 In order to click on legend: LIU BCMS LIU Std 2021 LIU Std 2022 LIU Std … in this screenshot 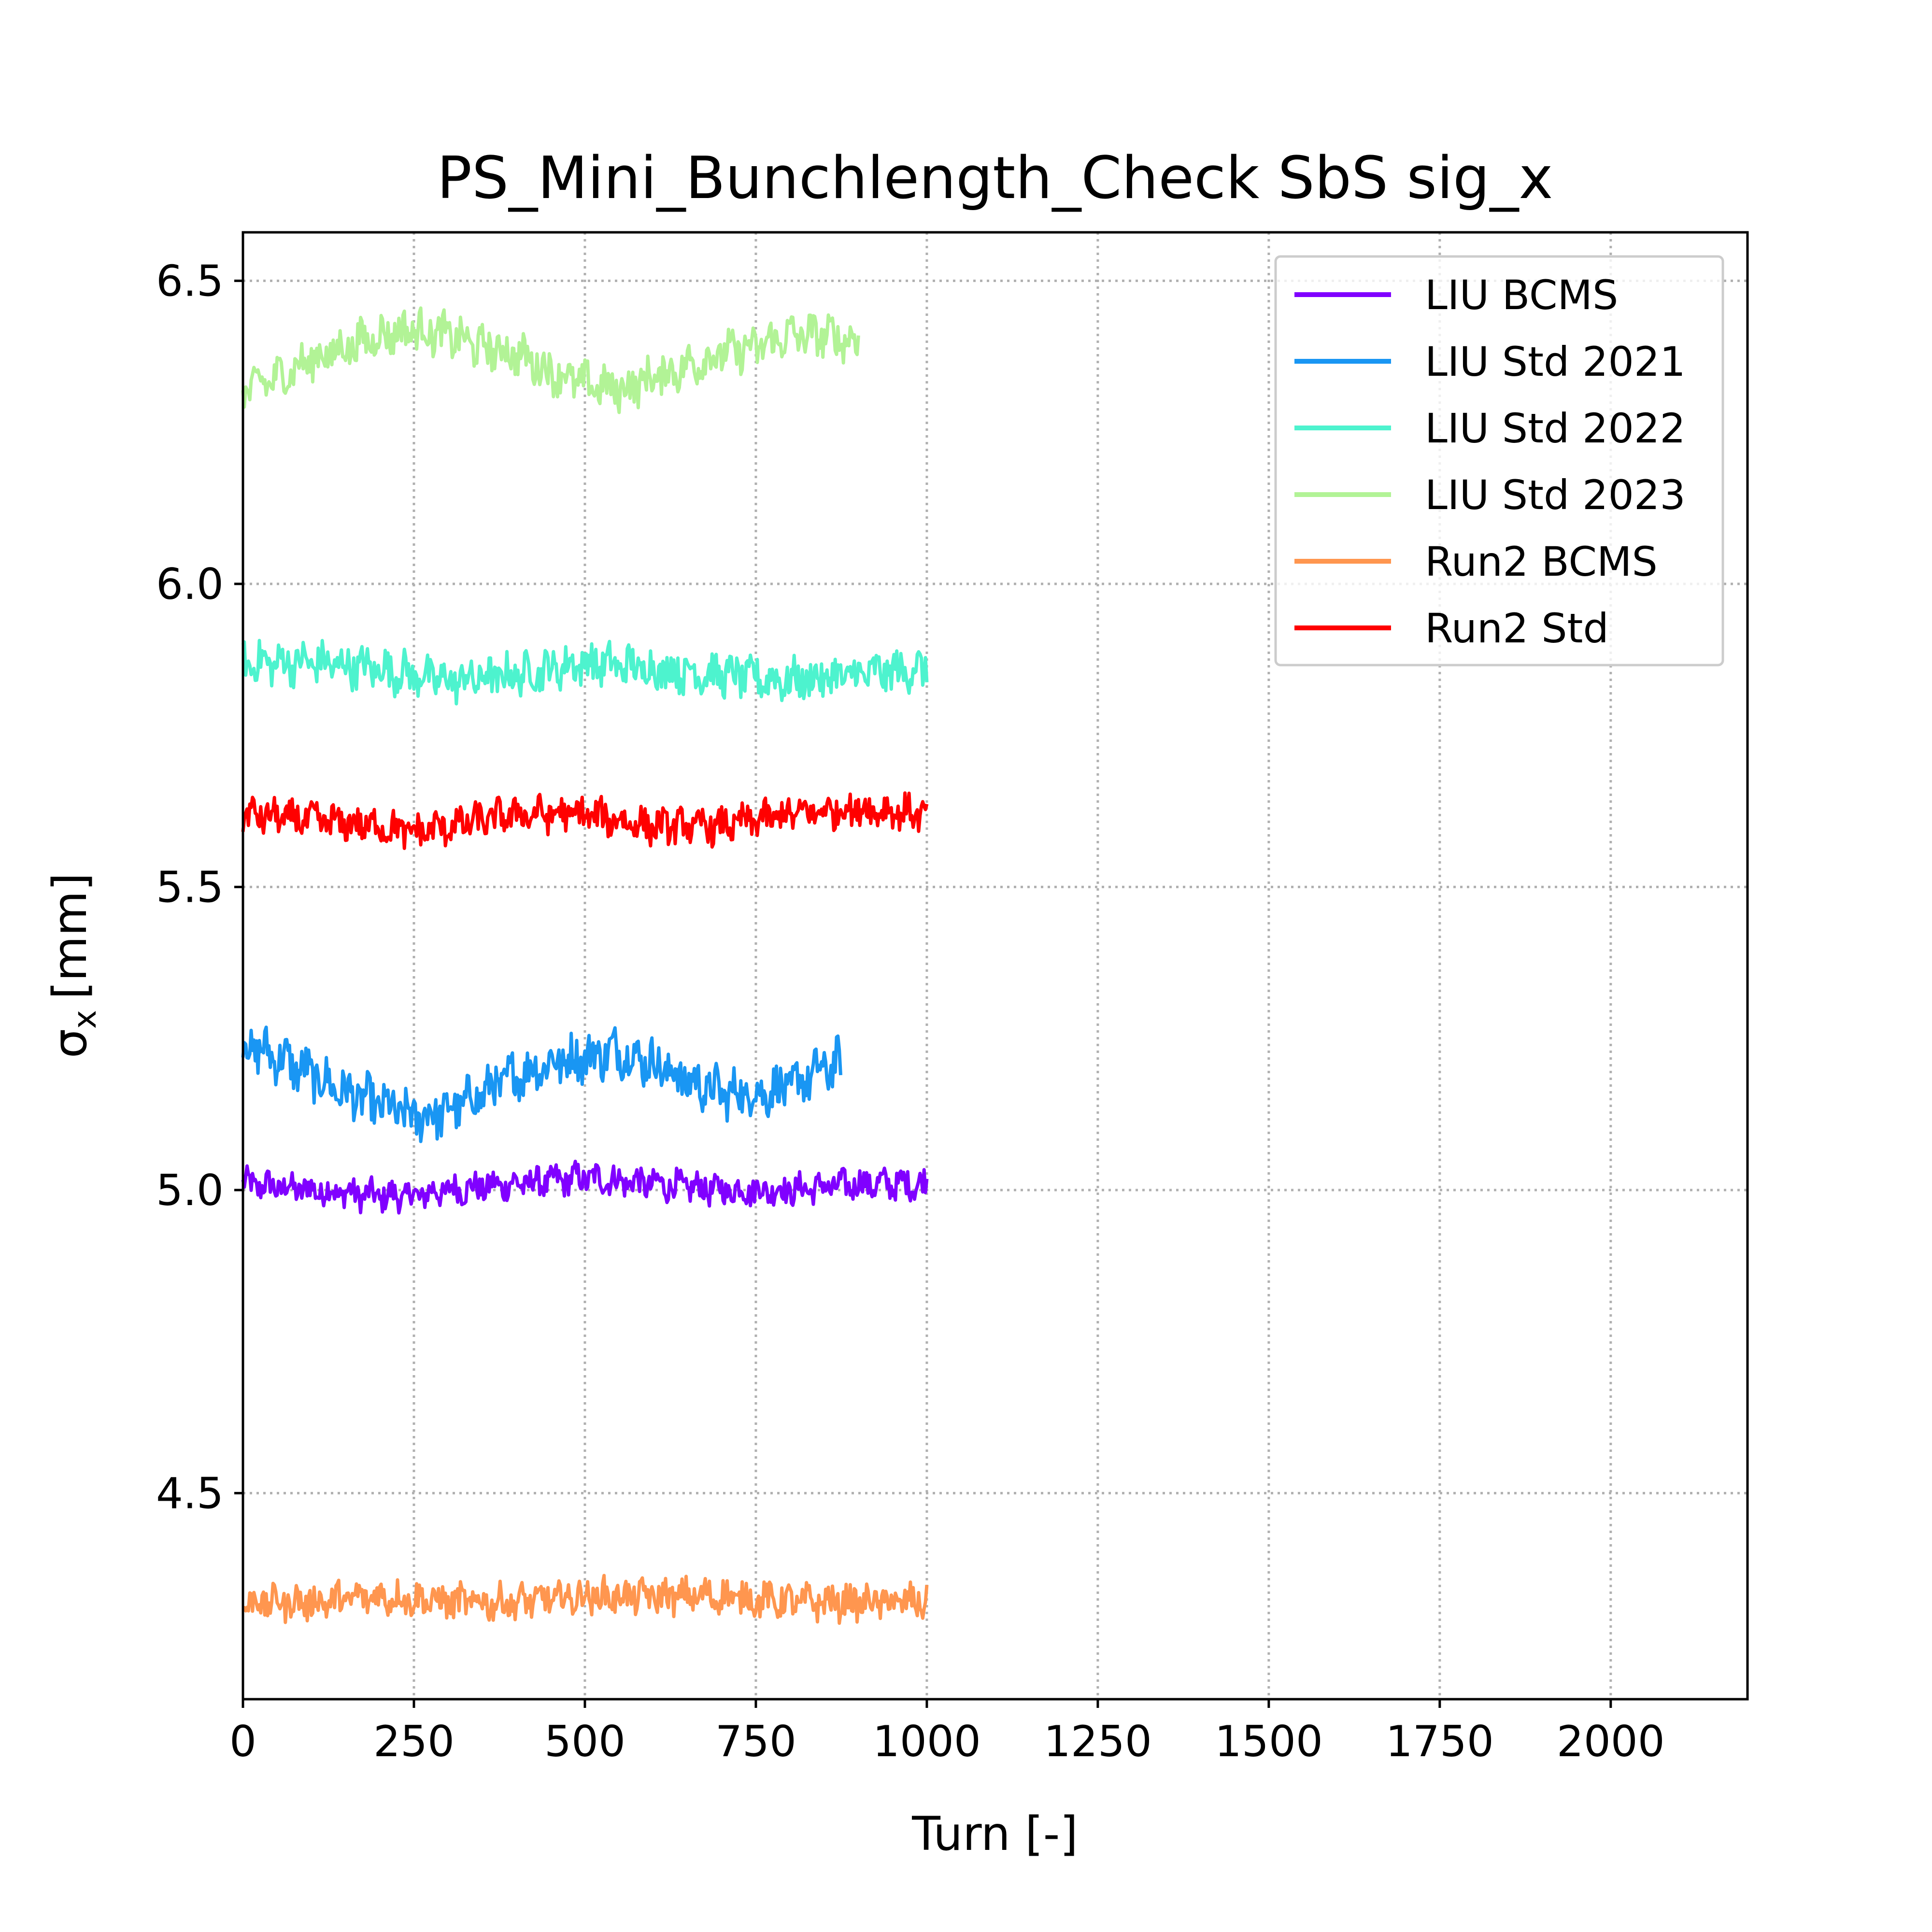, I will do `click(1499, 461)`.